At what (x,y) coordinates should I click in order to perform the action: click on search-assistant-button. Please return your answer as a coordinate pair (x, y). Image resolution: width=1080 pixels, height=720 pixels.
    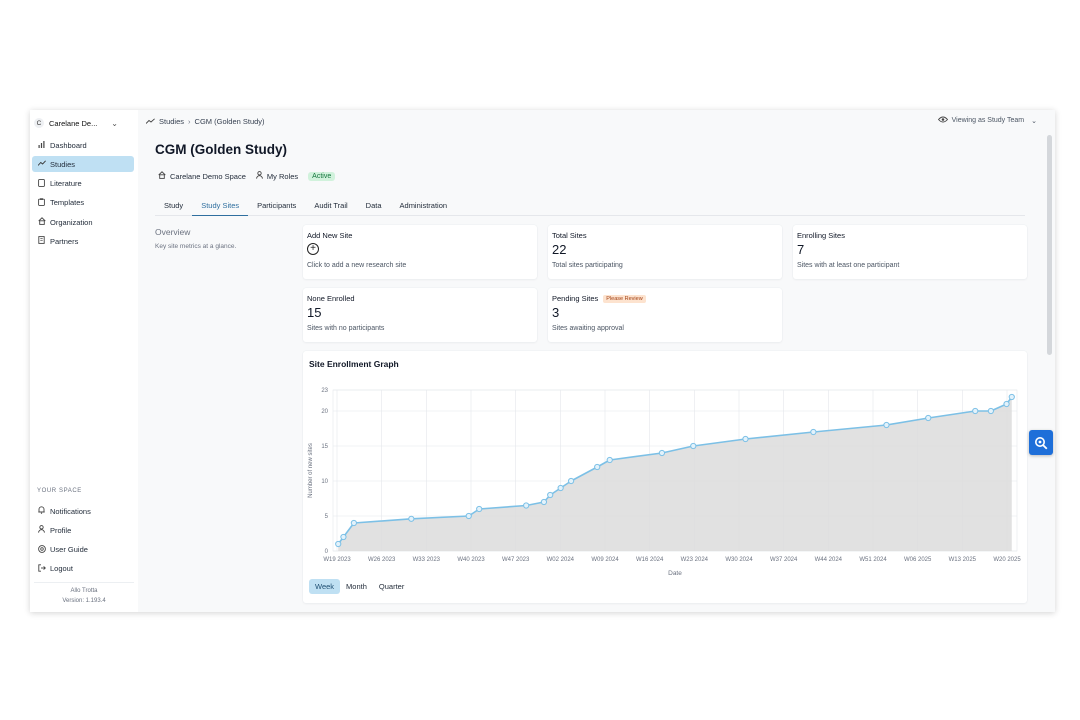
    Looking at the image, I should click on (1041, 442).